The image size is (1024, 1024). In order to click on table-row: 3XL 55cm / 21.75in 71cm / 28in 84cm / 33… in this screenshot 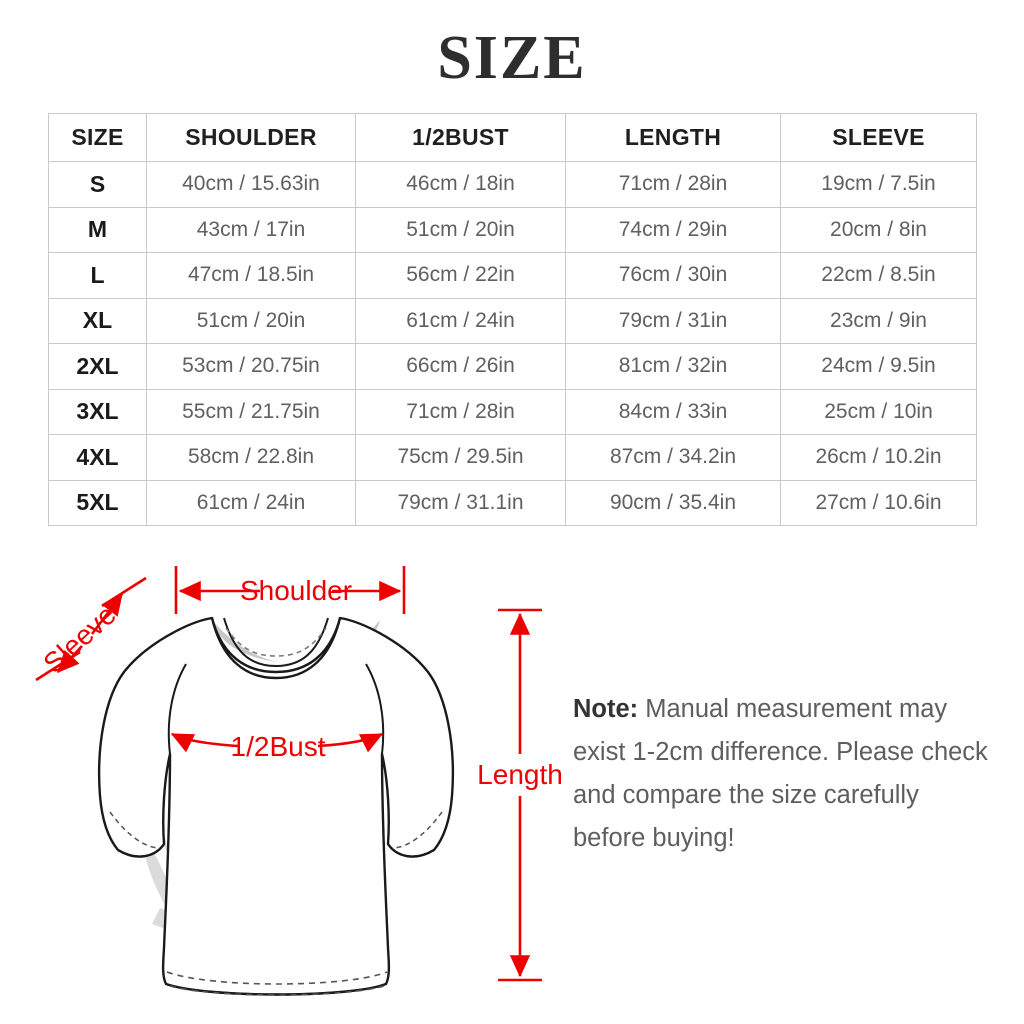, I will do `click(512, 411)`.